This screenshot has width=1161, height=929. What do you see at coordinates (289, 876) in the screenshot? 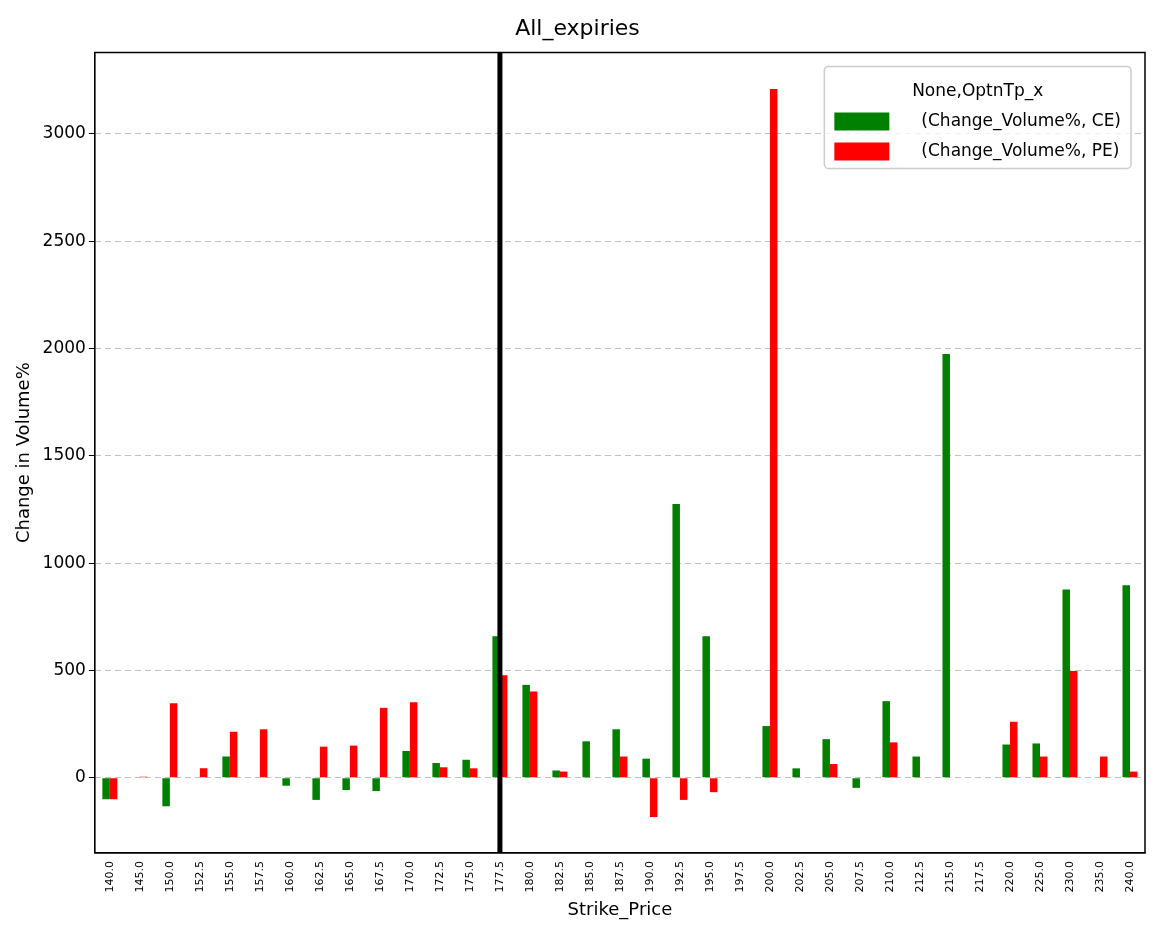
I see `x-tick-label: 160.0` at bounding box center [289, 876].